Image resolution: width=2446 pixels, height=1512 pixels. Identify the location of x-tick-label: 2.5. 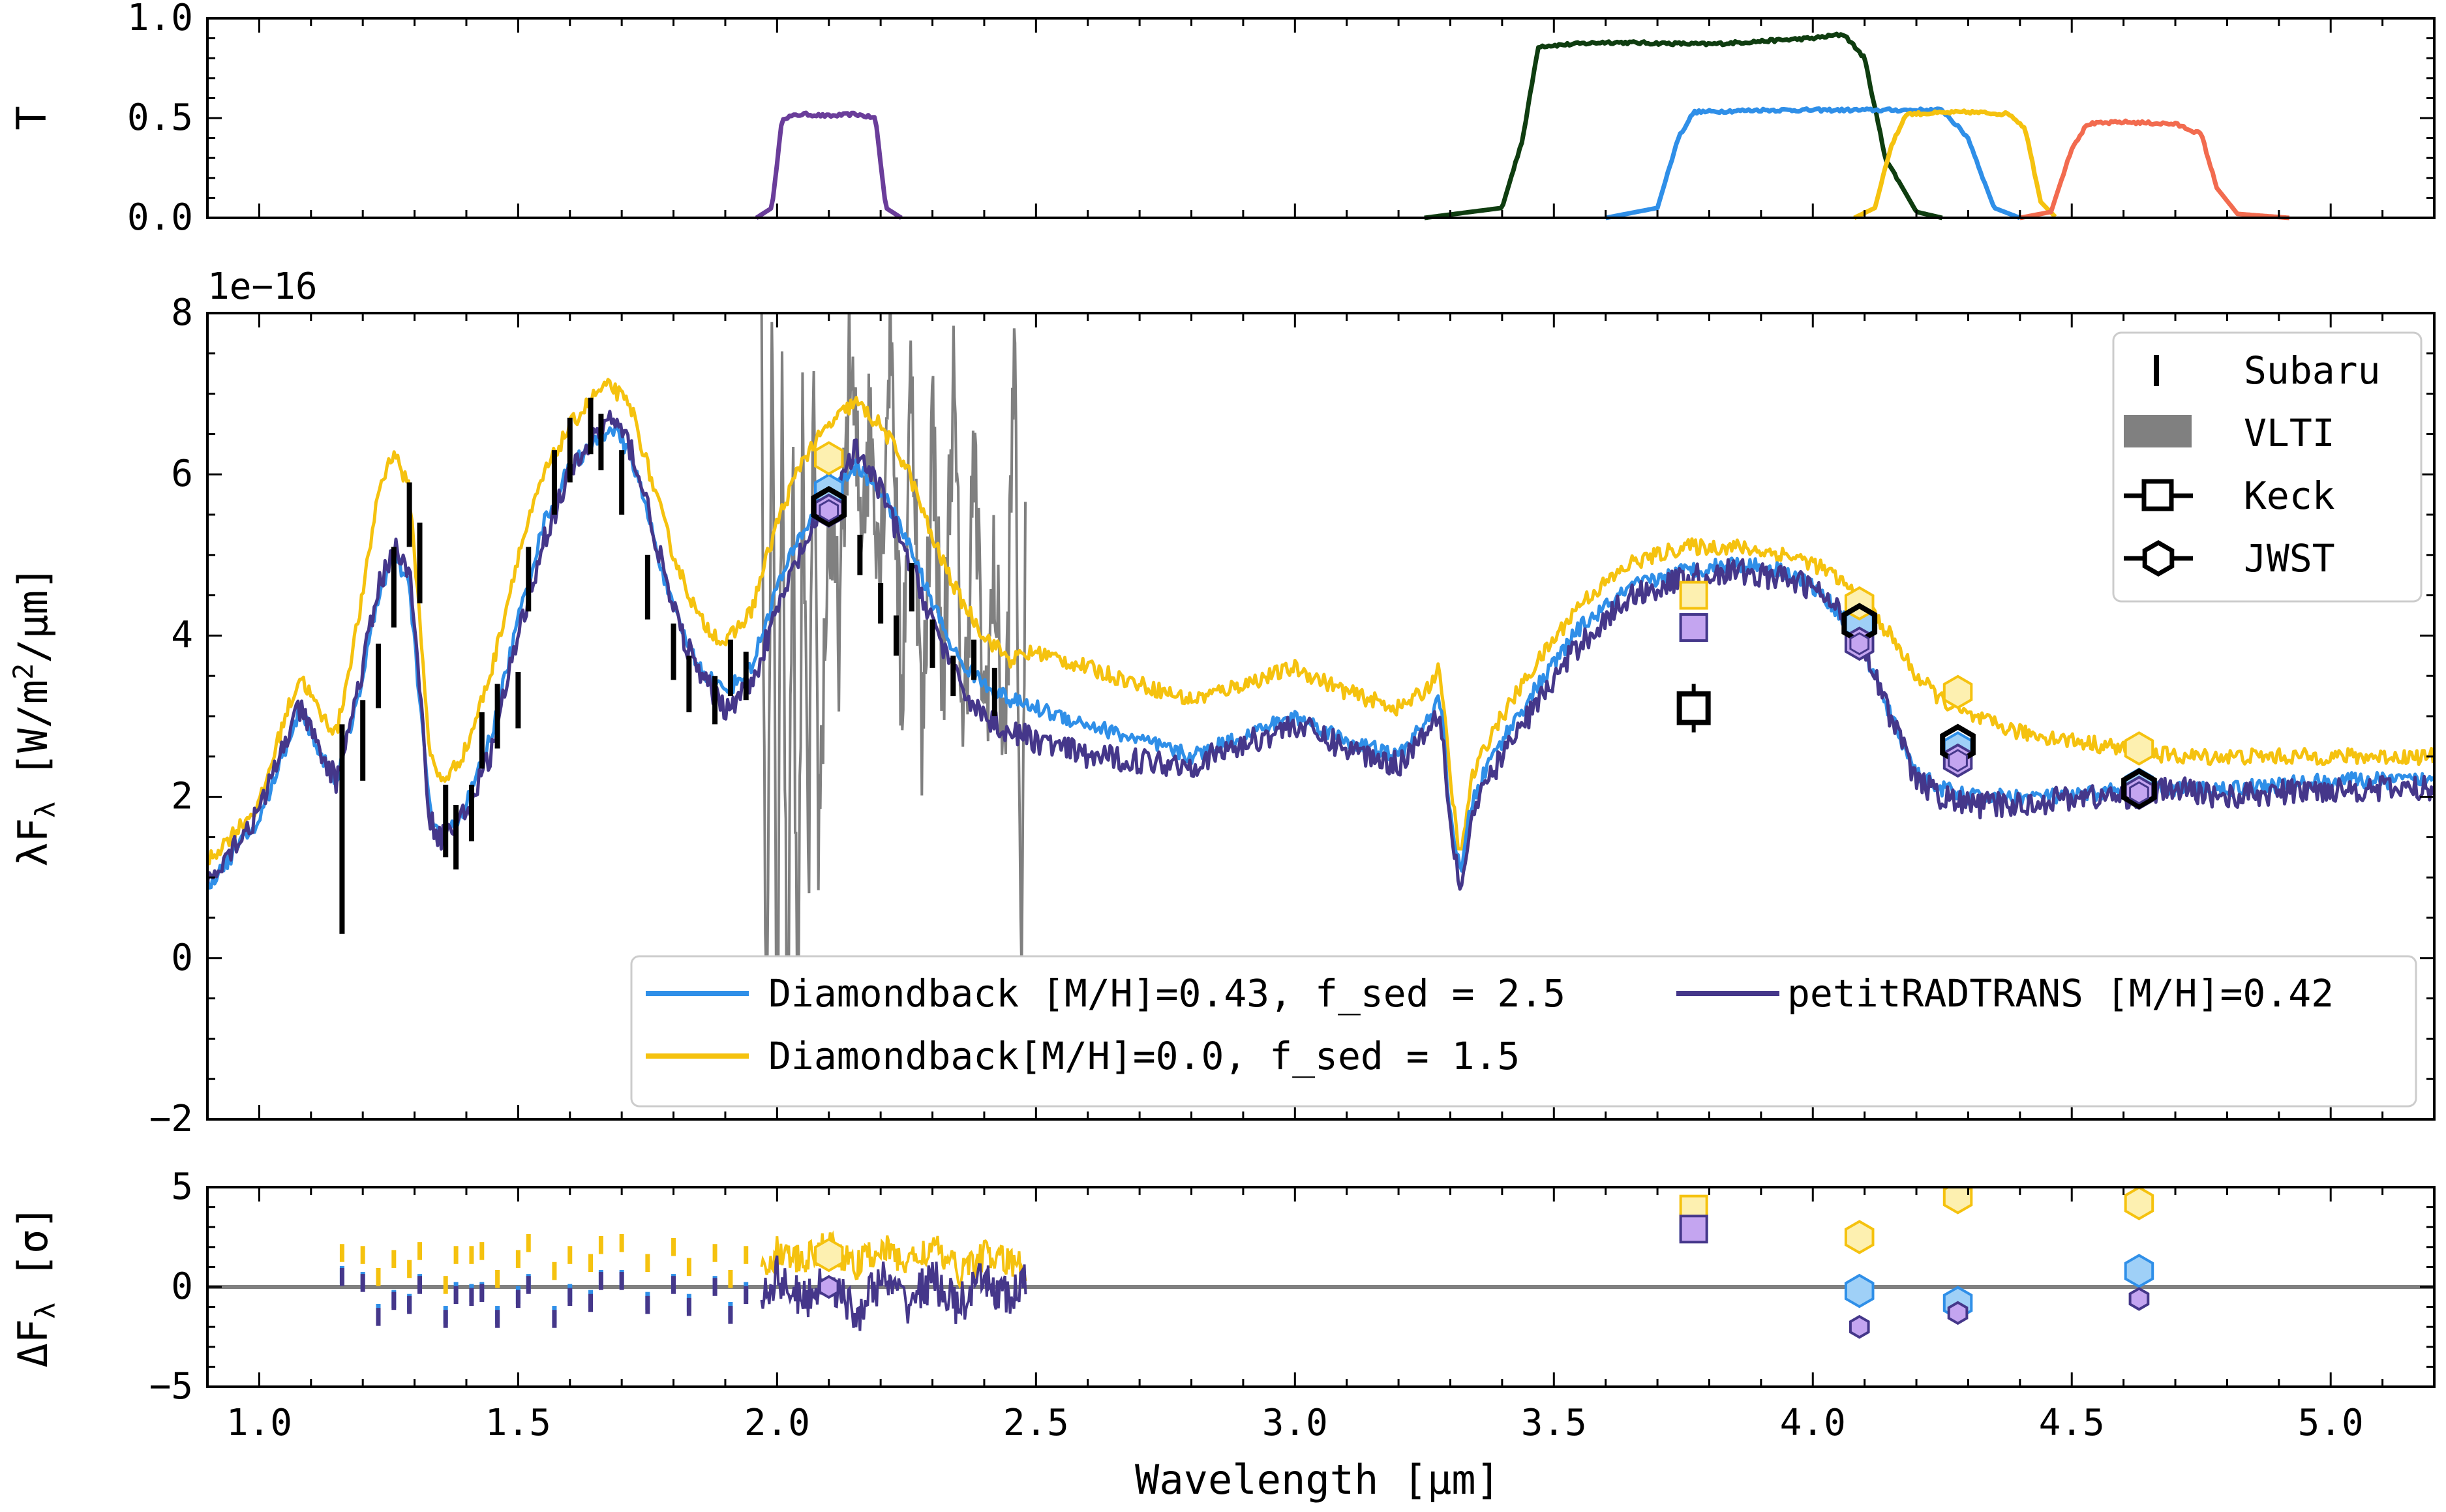
(1036, 1423).